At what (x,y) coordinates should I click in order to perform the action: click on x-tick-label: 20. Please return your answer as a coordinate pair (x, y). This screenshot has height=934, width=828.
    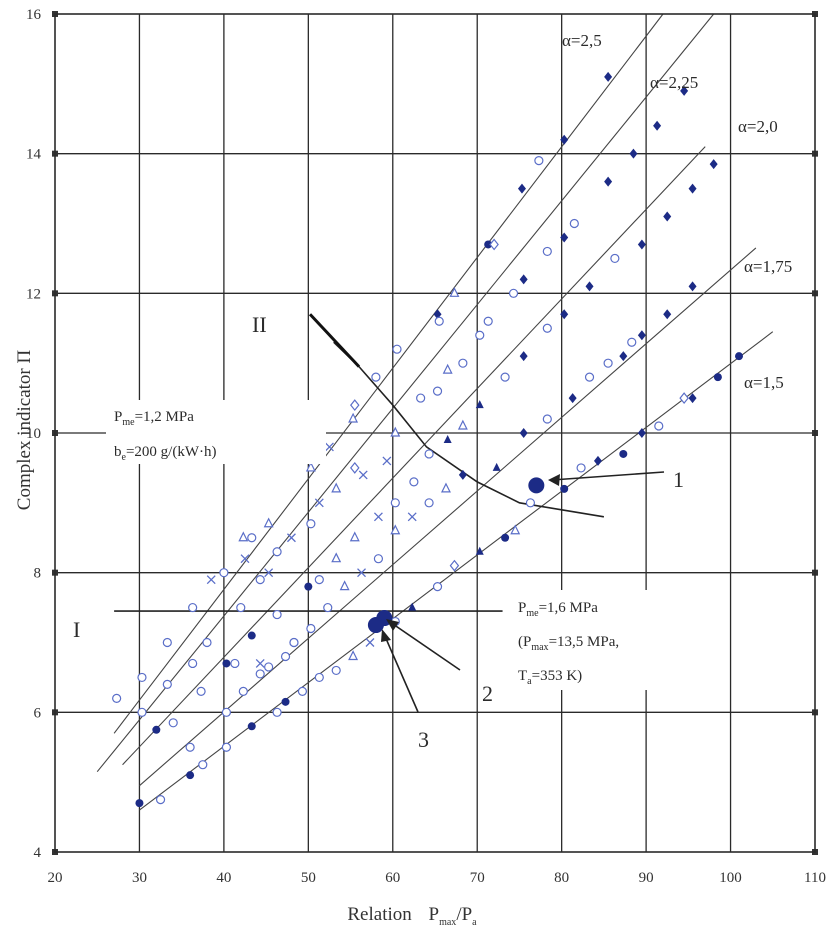
    Looking at the image, I should click on (55, 878).